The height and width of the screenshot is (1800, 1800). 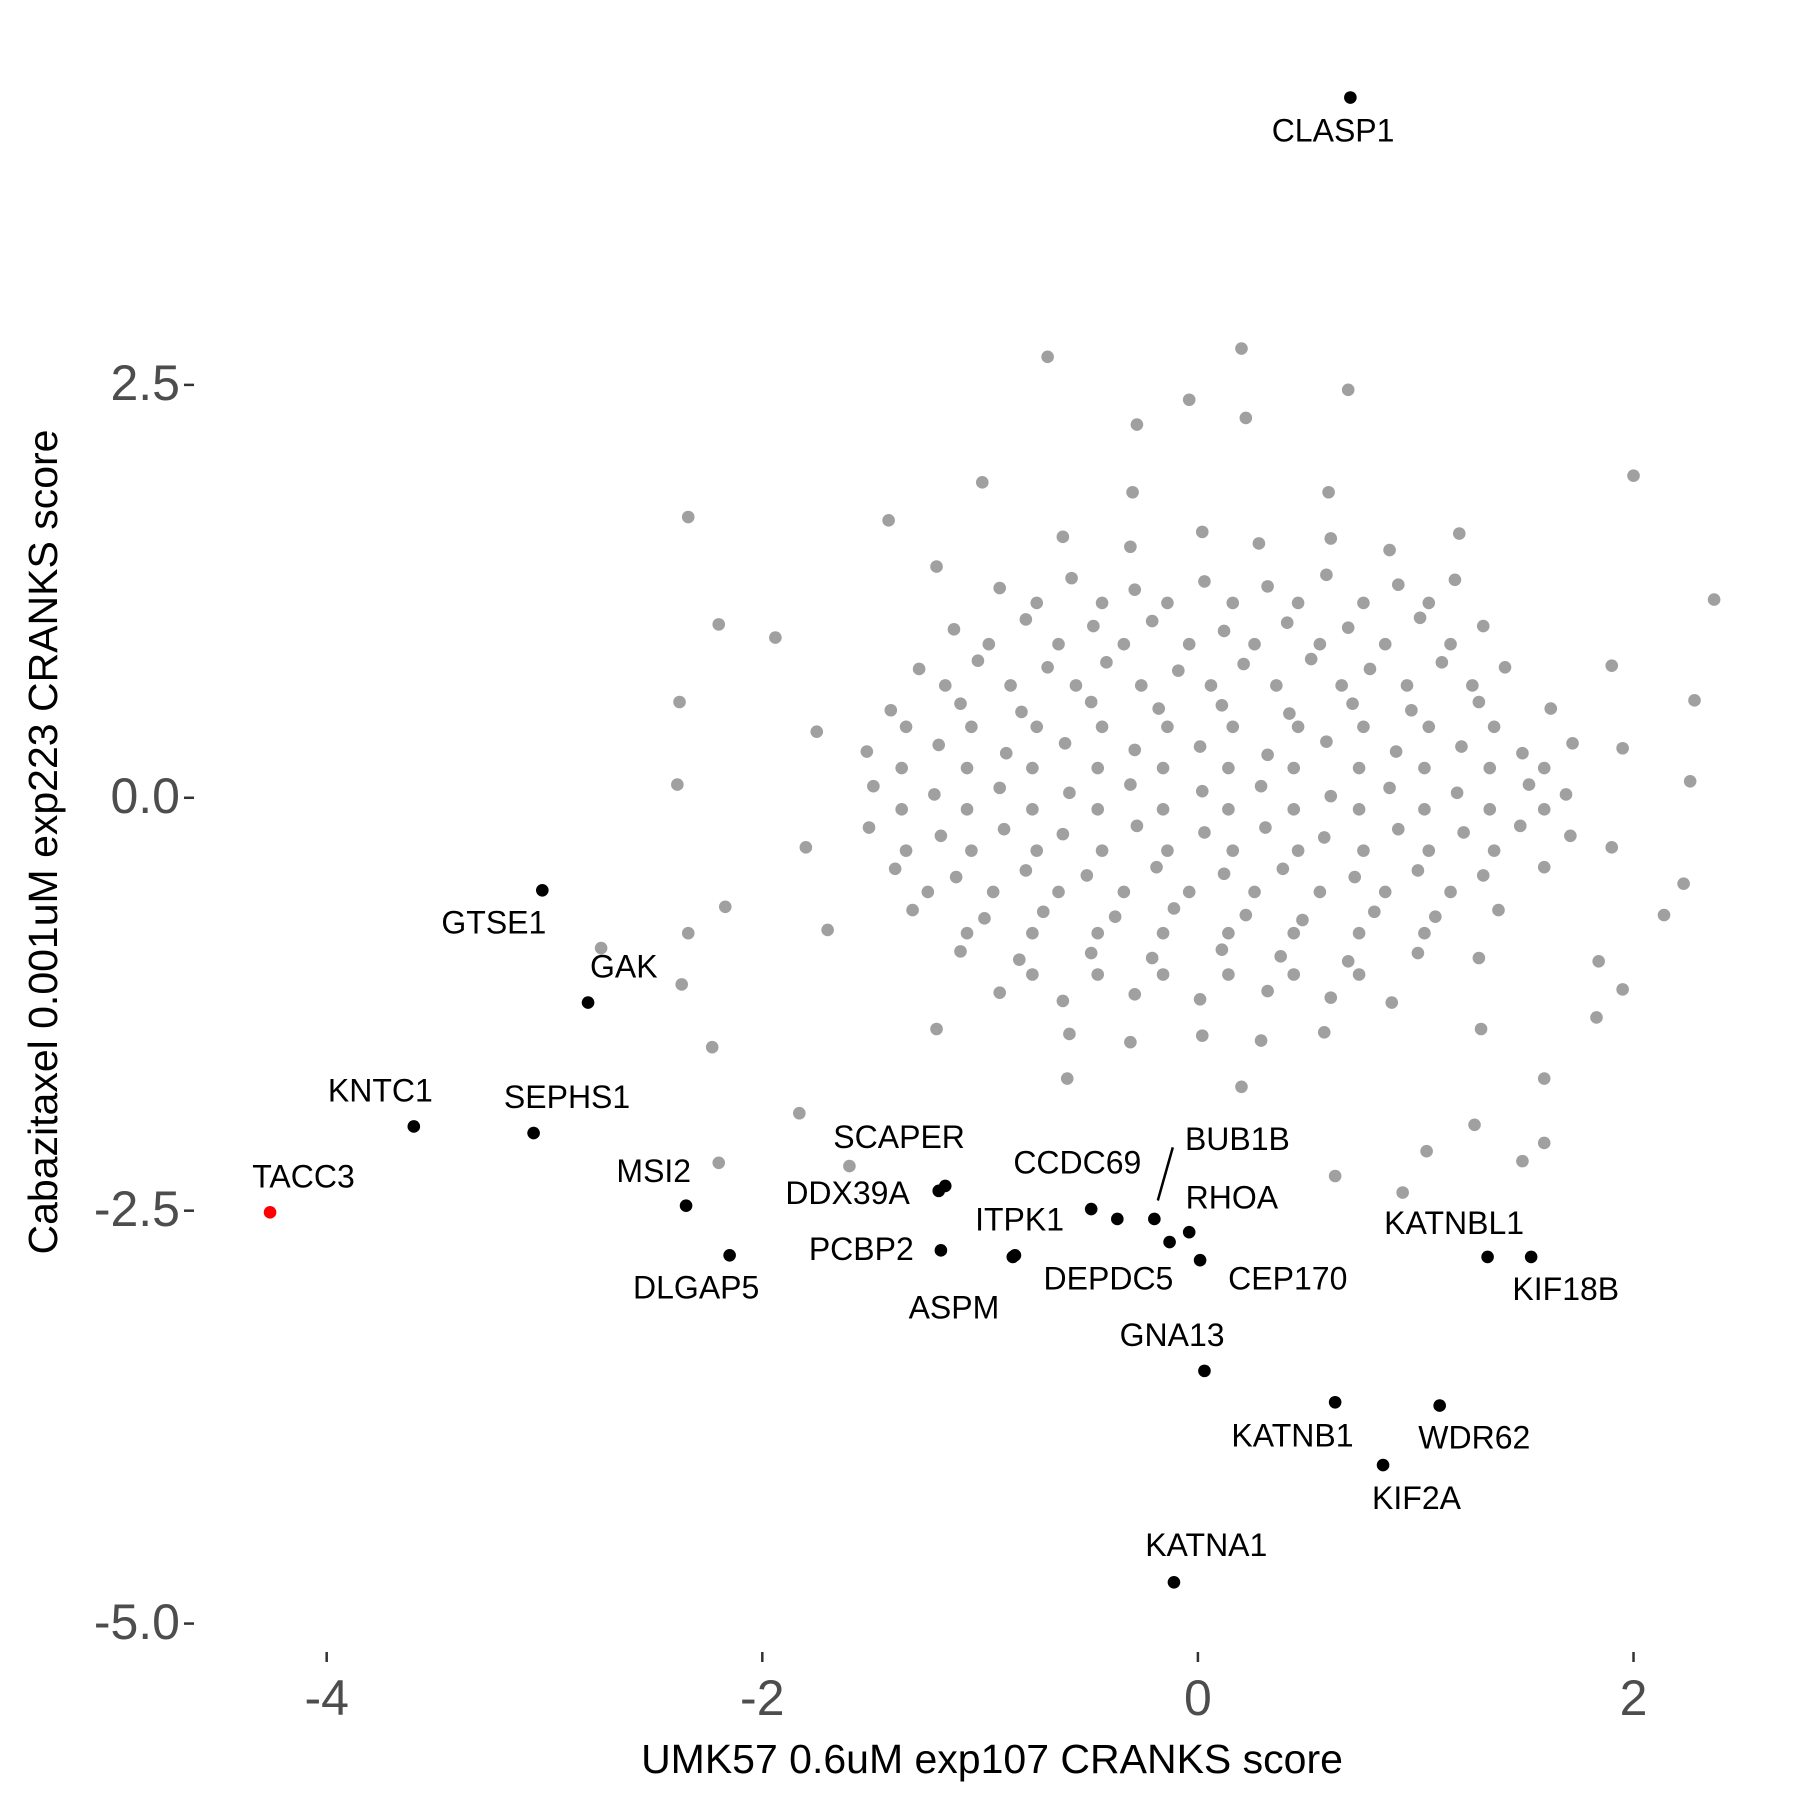 I want to click on x-tick-label: -2, so click(x=762, y=1698).